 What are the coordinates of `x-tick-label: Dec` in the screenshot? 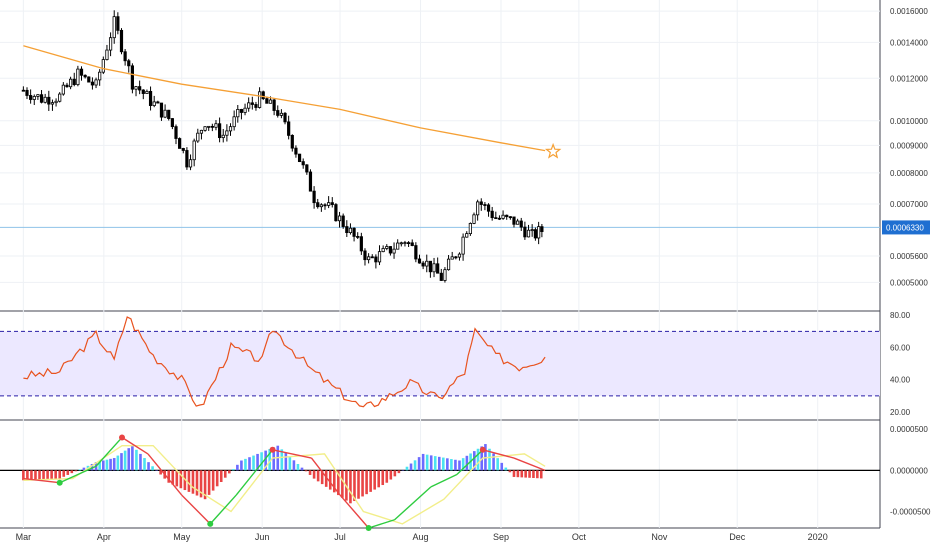 It's located at (737, 537).